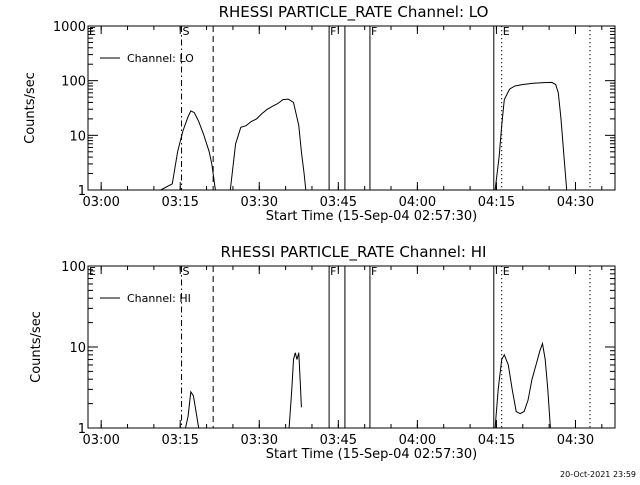  What do you see at coordinates (160, 58) in the screenshot?
I see `legend-label: Channel: LO` at bounding box center [160, 58].